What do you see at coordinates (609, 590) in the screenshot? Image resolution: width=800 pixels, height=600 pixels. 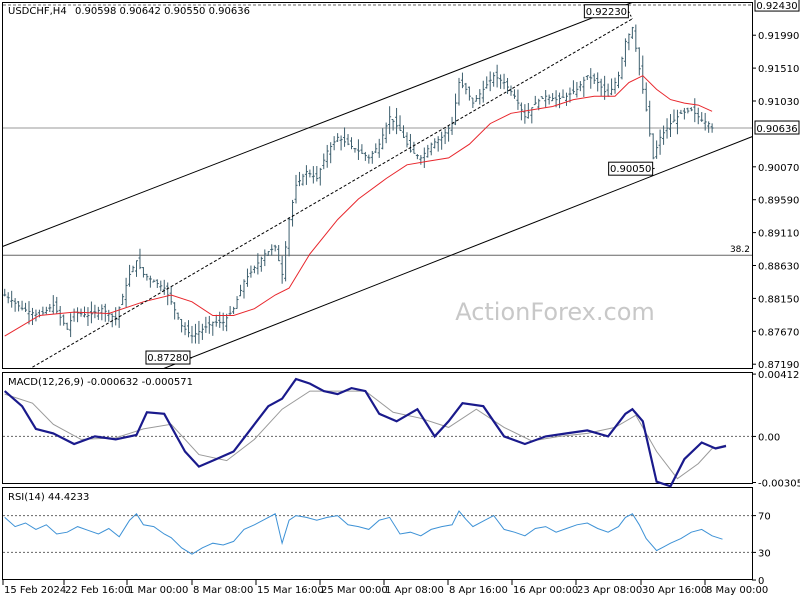 I see `time-tick-label: 23 Apr 08:00` at bounding box center [609, 590].